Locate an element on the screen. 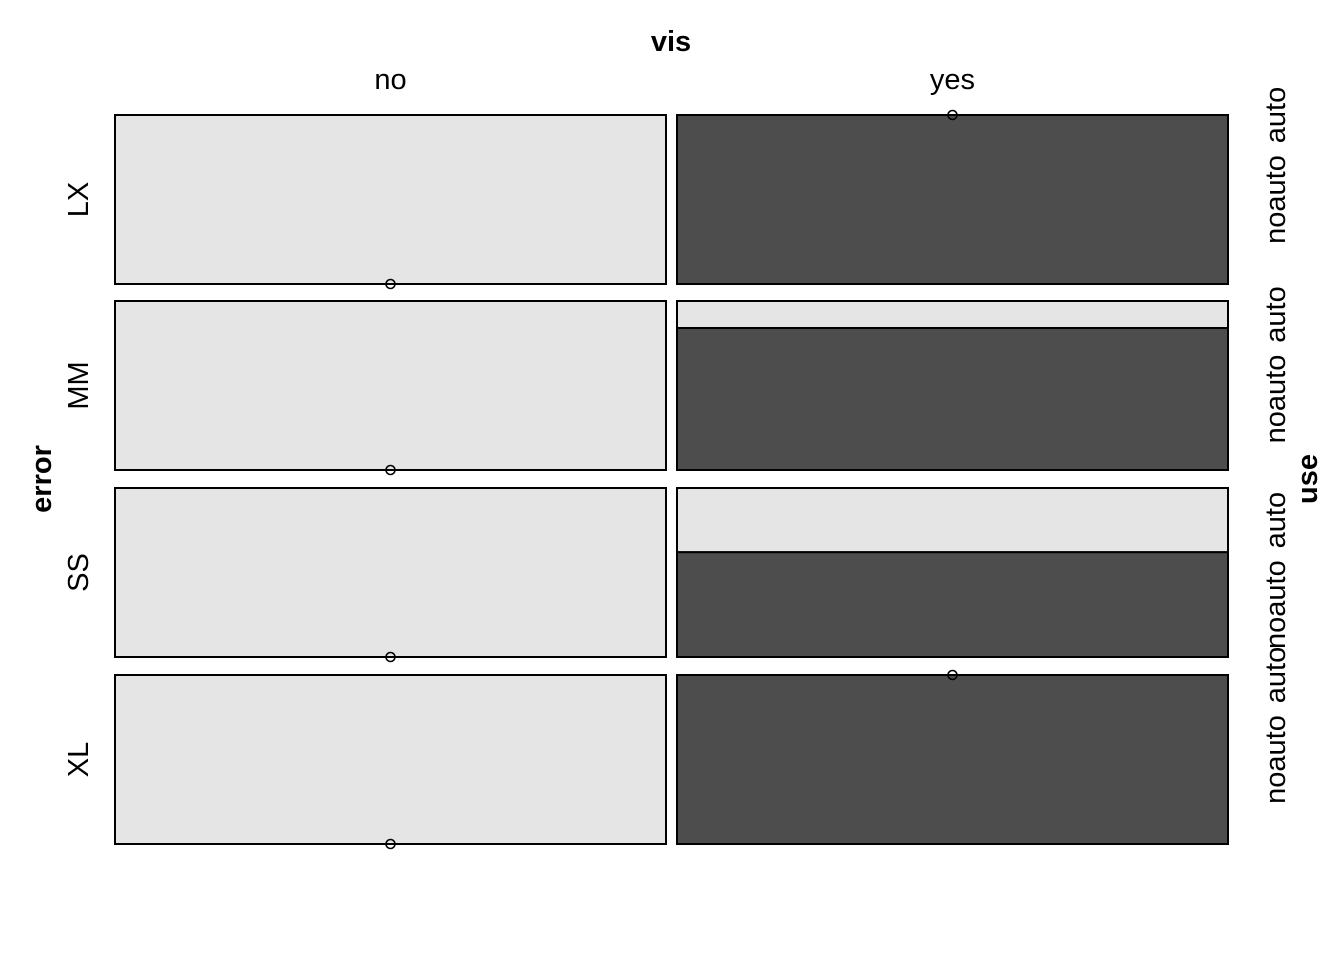 The height and width of the screenshot is (960, 1344). cell-xl-no-empty-marker is located at coordinates (390, 844).